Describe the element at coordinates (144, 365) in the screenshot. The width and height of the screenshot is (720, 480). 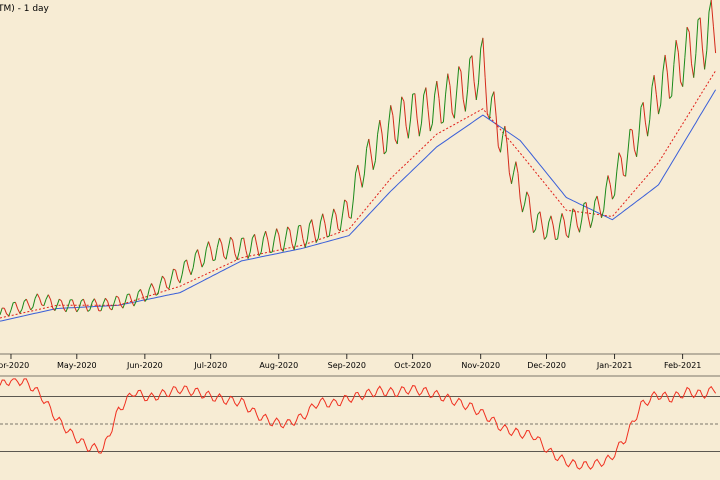
I see `x-tick-label: Jun-2020` at that location.